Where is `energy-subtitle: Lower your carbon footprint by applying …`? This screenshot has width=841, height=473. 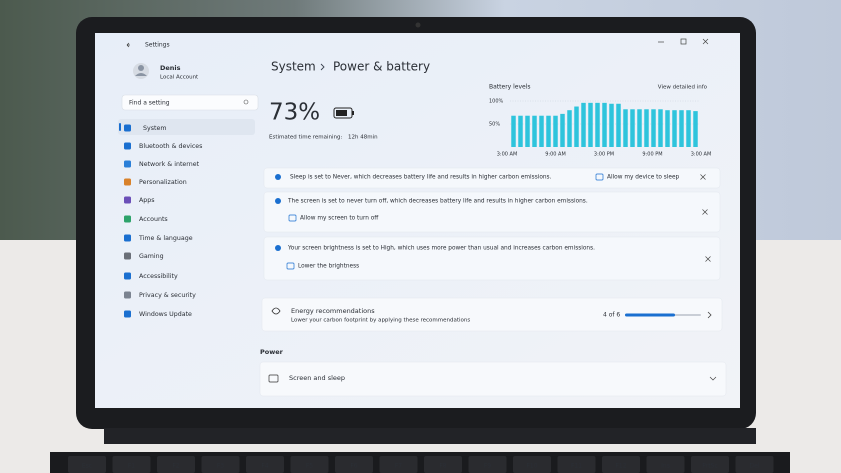
energy-subtitle: Lower your carbon footprint by applying … is located at coordinates (380, 321).